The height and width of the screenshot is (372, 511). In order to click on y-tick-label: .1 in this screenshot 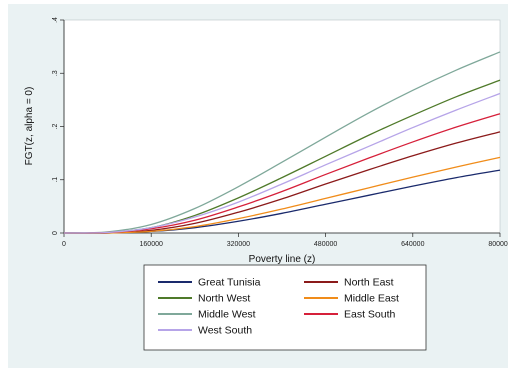, I will do `click(55, 180)`.